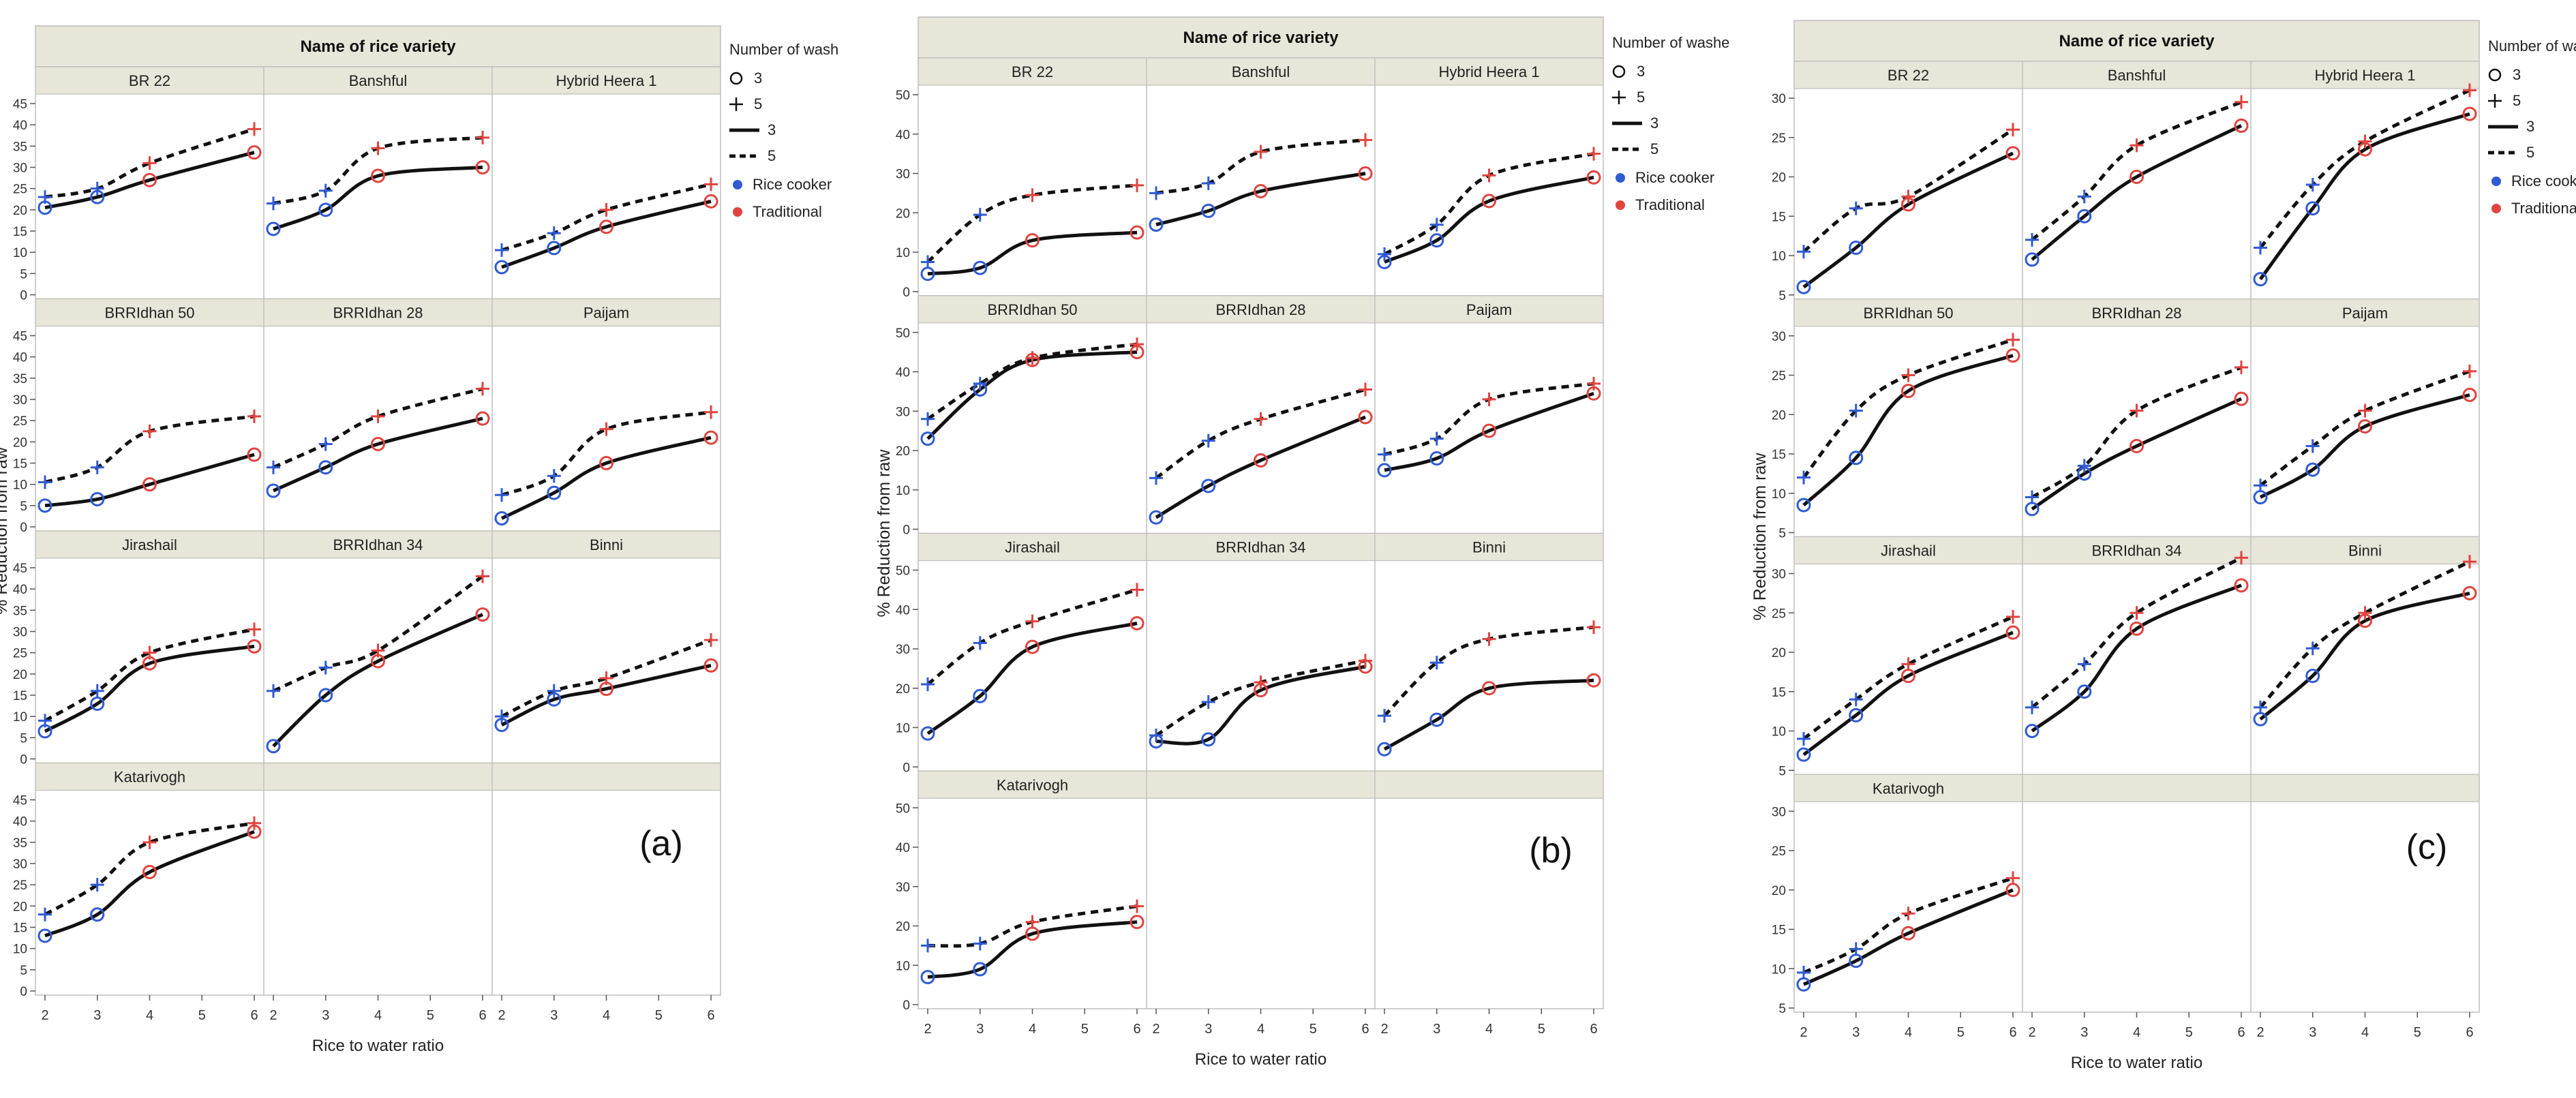  What do you see at coordinates (606, 544) in the screenshot?
I see `facet-title: Binni` at bounding box center [606, 544].